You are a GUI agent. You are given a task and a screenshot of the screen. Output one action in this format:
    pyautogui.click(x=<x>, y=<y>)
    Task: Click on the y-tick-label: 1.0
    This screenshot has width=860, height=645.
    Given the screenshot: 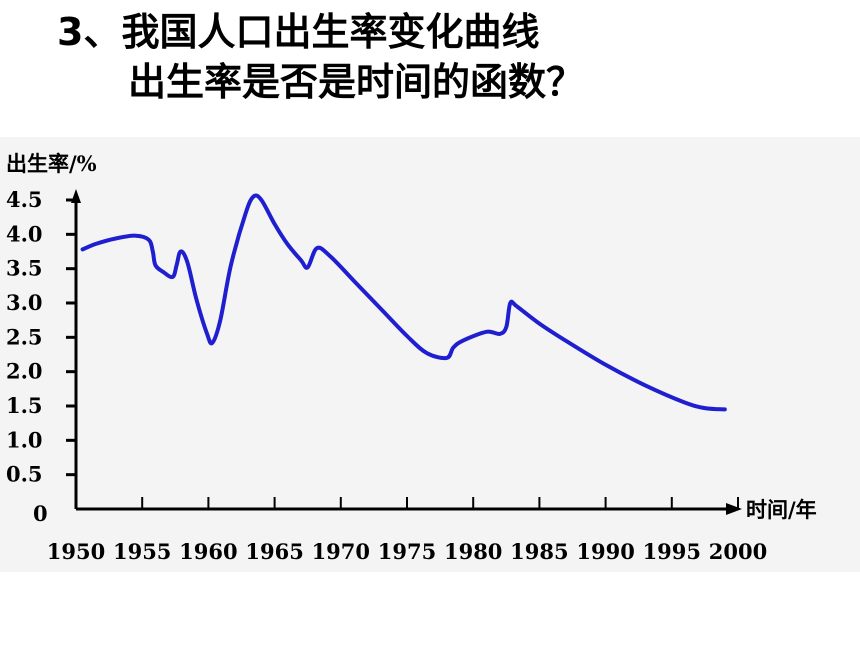 What is the action you would take?
    pyautogui.click(x=24, y=439)
    